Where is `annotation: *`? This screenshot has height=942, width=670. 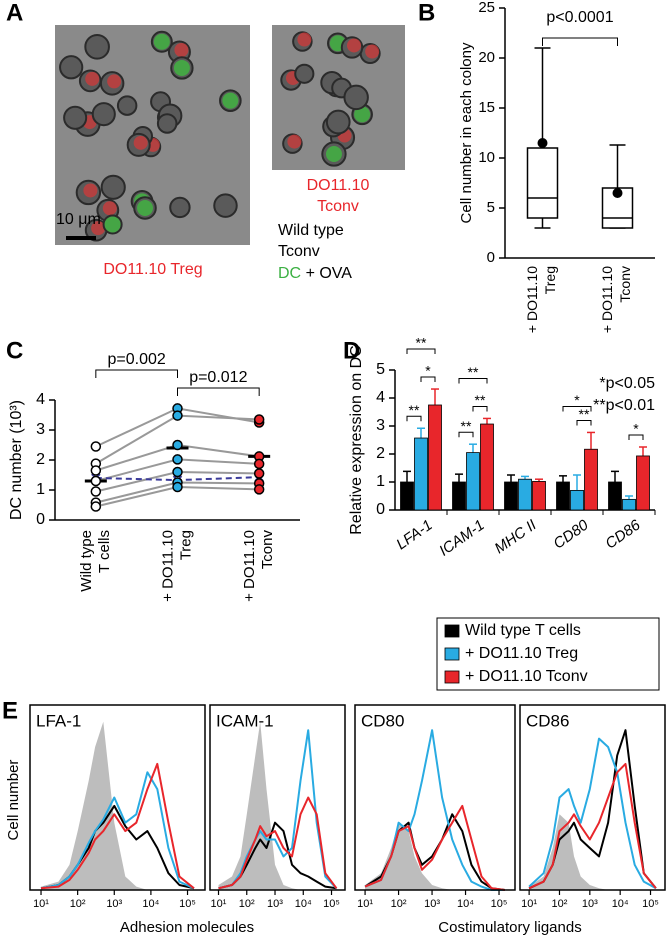 annotation: * is located at coordinates (428, 371).